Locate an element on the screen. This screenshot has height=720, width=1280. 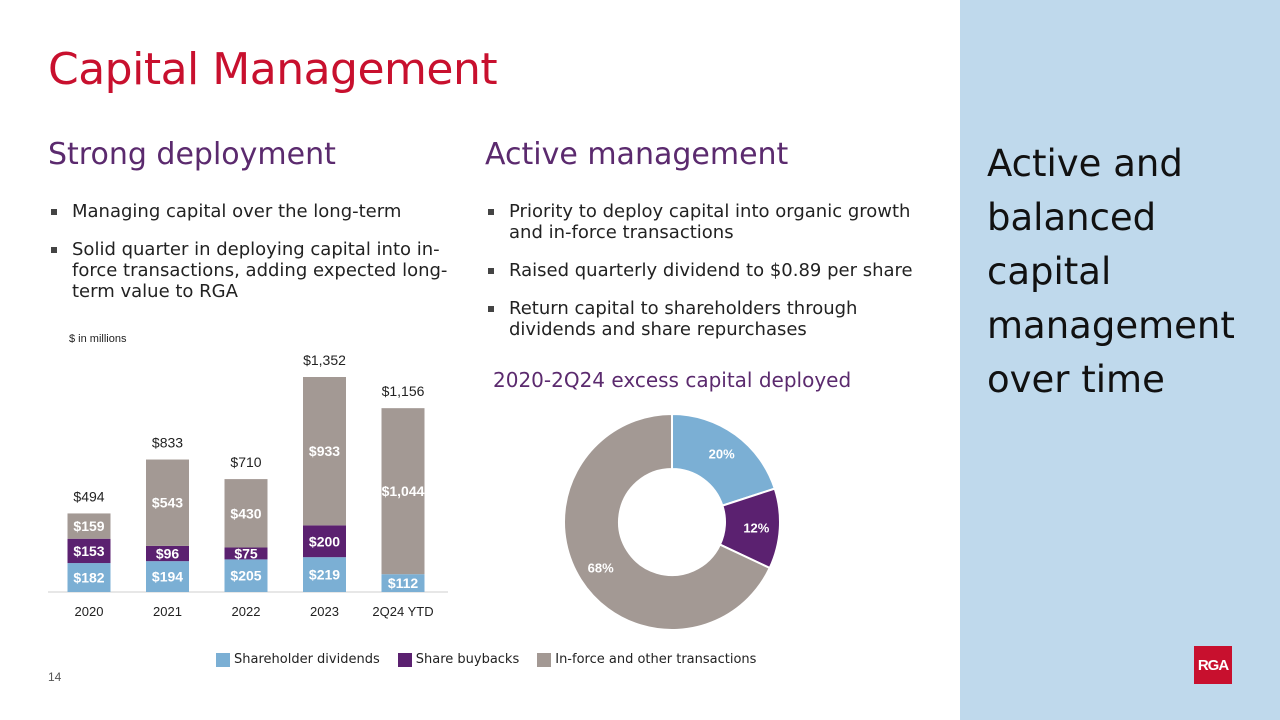
x-tick-label: 2021 is located at coordinates (167, 611).